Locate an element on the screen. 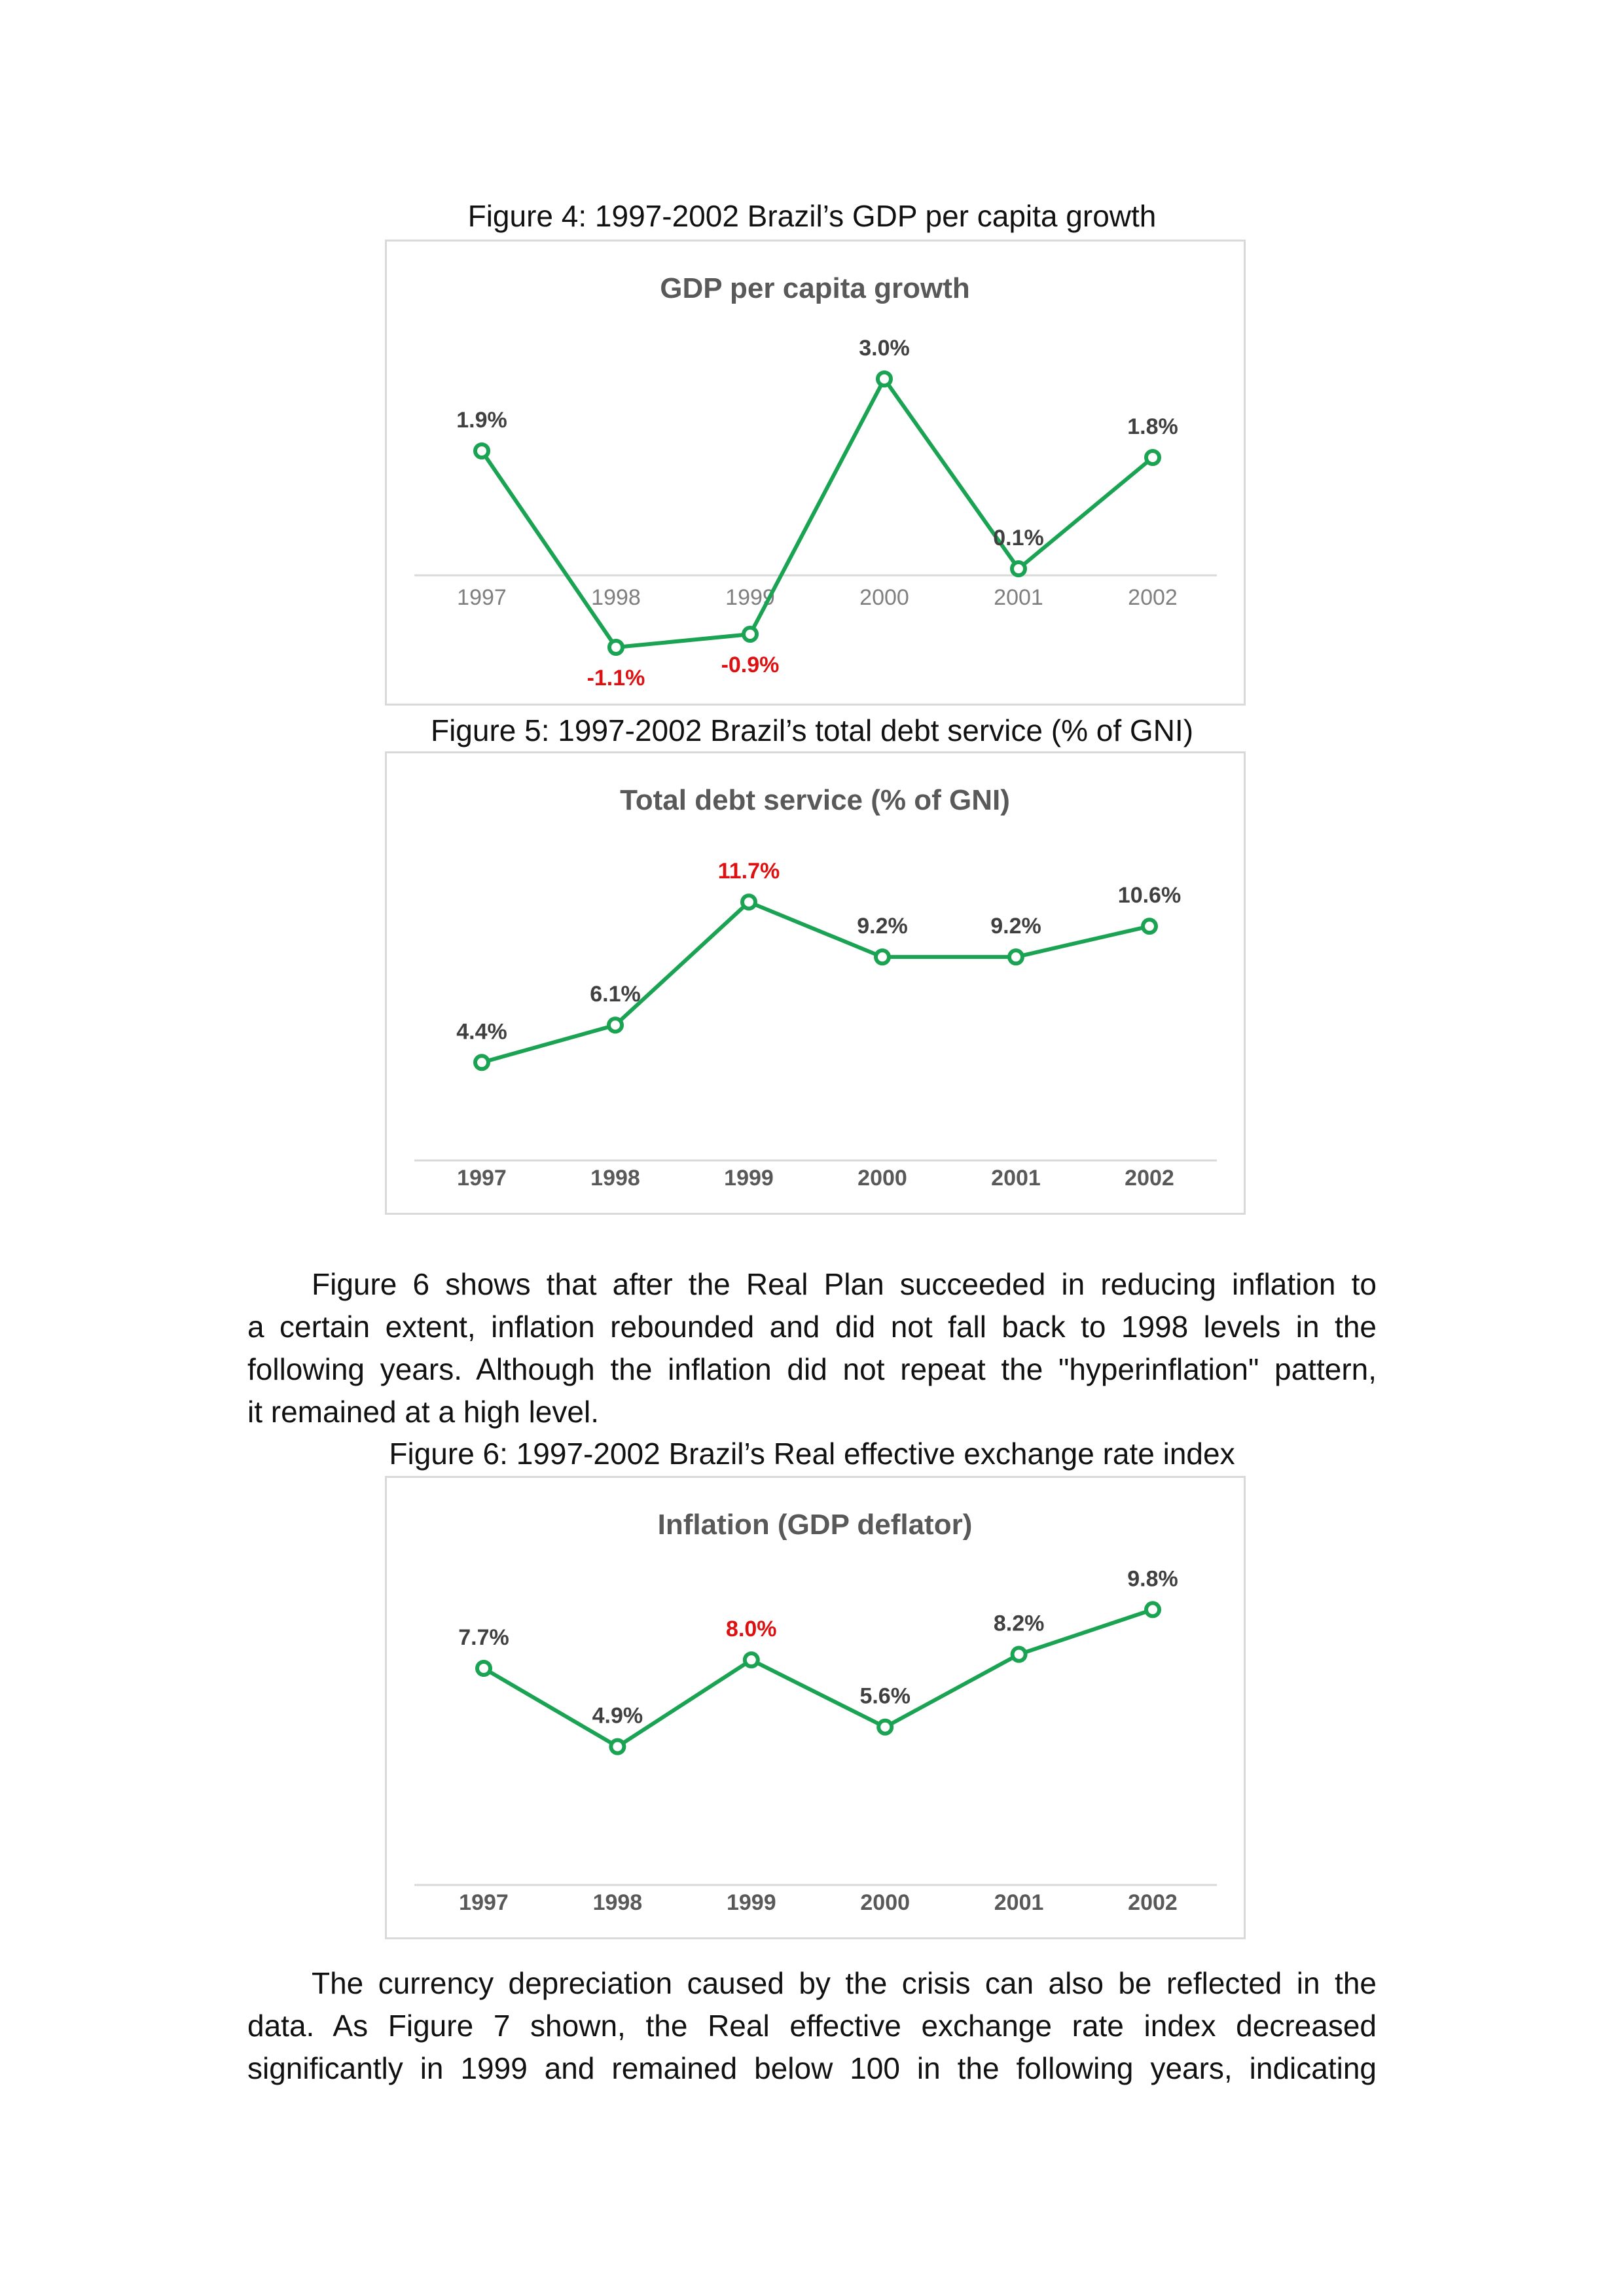 This screenshot has width=1624, height=2296. chart-title: Total debt service (% of GNI) is located at coordinates (815, 800).